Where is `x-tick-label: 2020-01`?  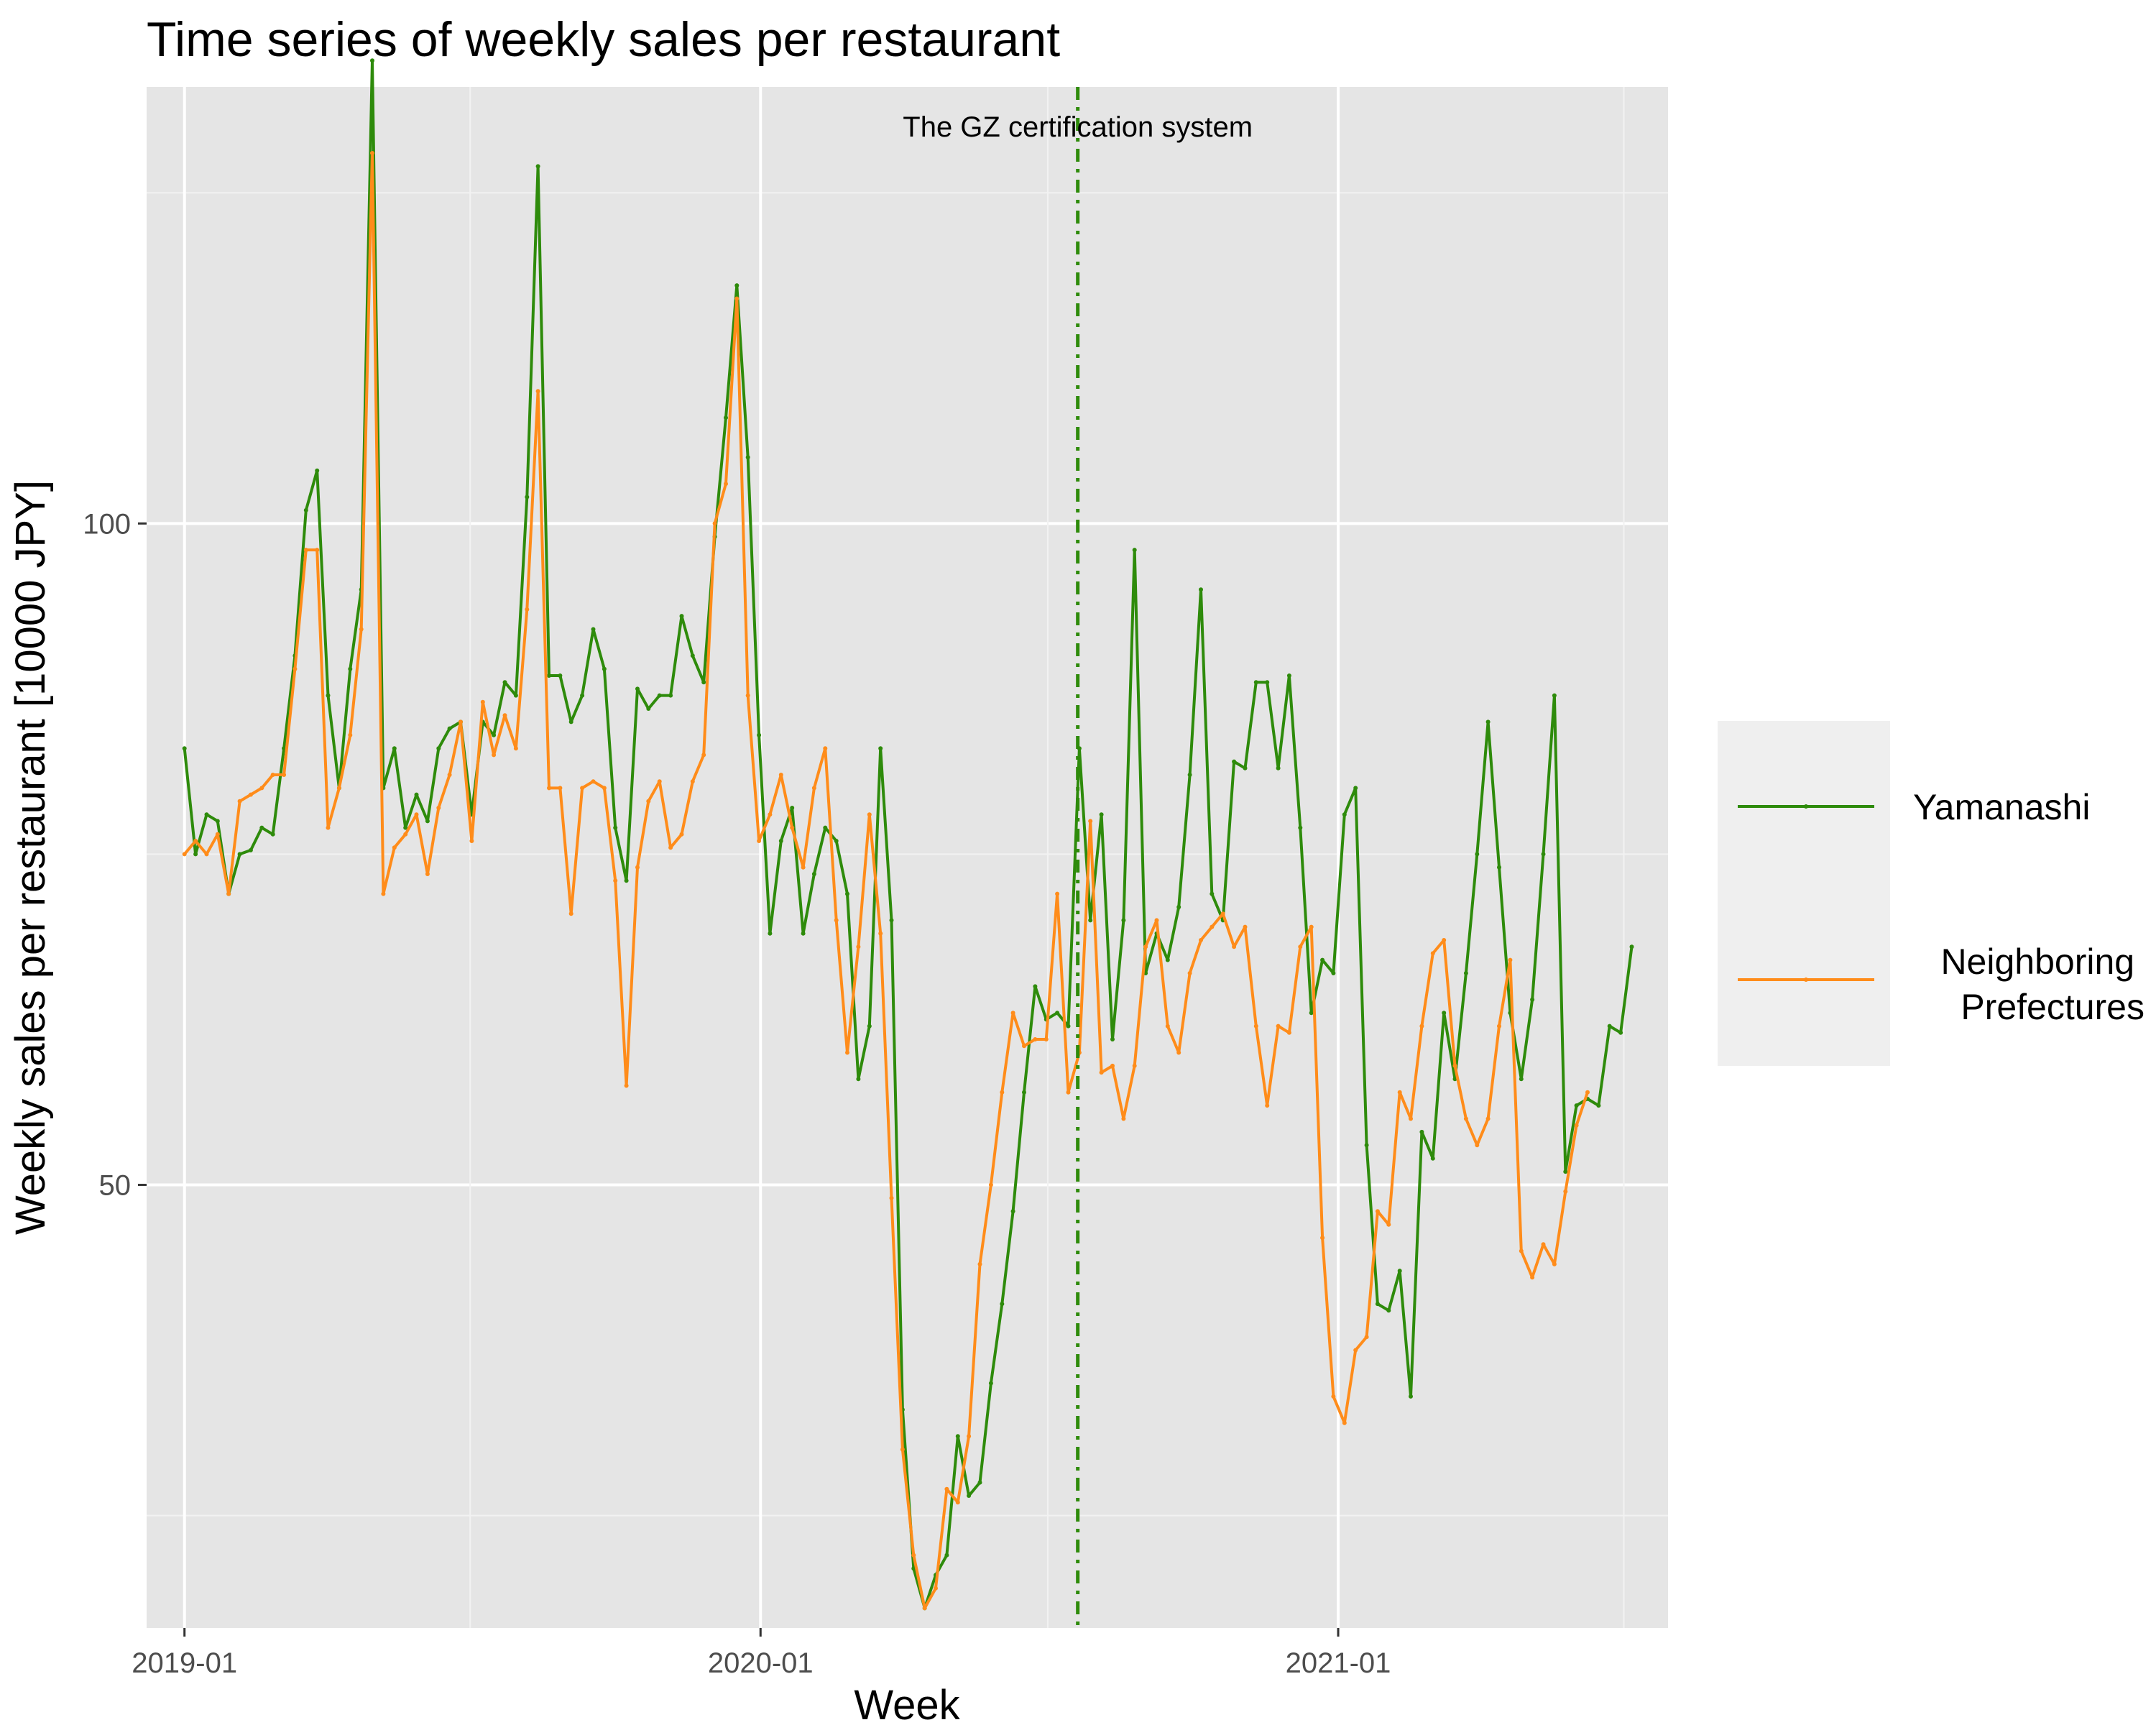 x-tick-label: 2020-01 is located at coordinates (761, 1663).